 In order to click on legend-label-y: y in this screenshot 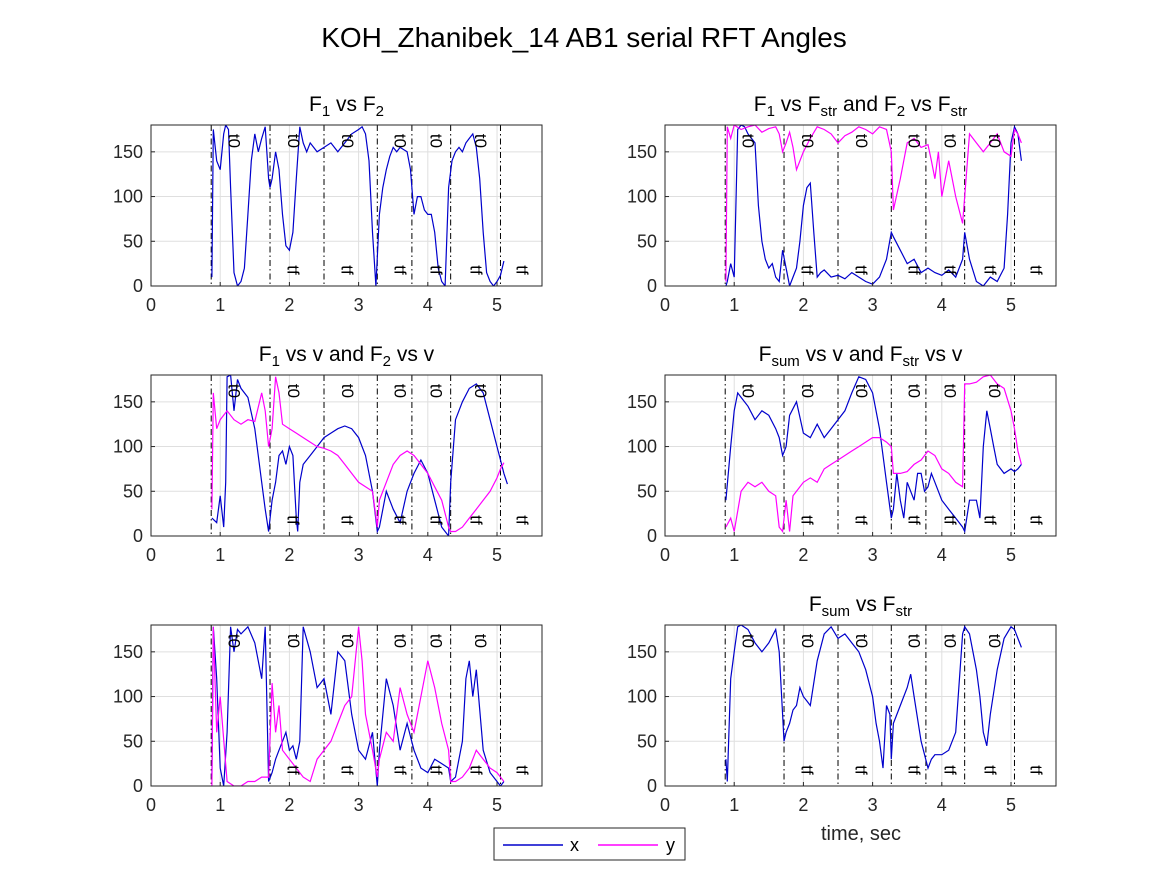, I will do `click(670, 845)`.